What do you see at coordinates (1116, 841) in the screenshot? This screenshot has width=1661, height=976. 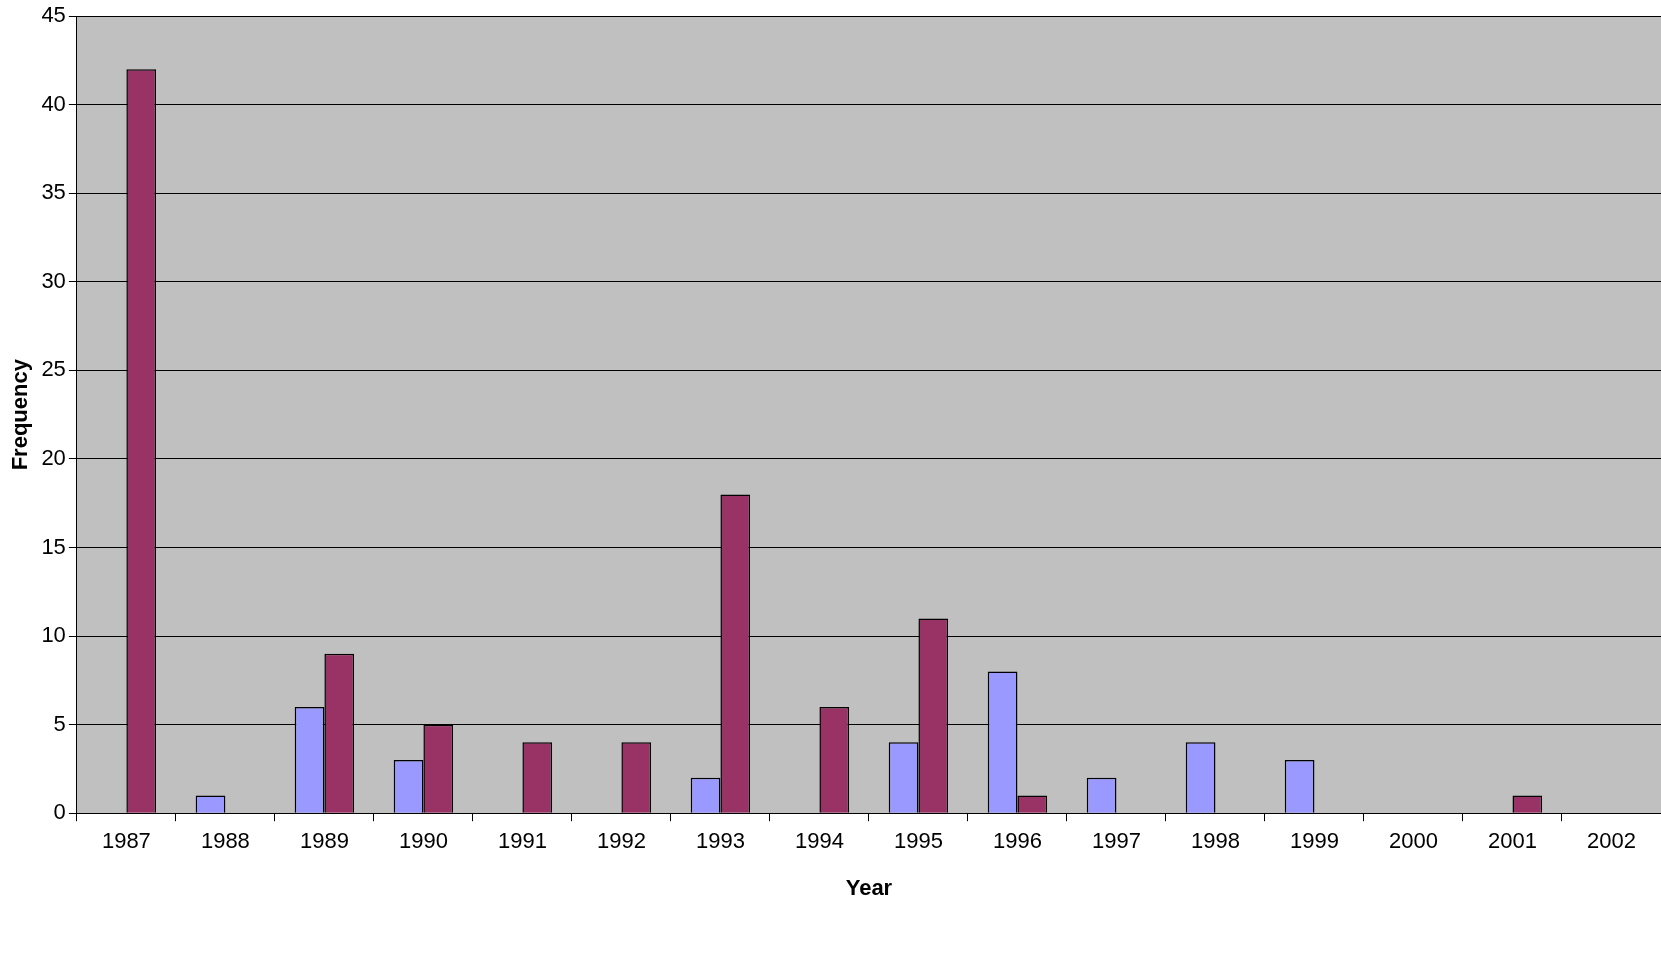 I see `x-tick-label: 1997` at bounding box center [1116, 841].